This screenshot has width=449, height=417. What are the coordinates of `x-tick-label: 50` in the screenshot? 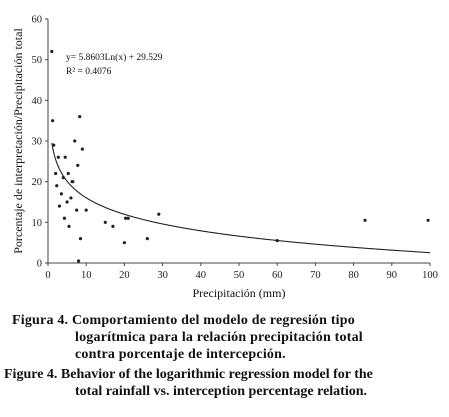 It's located at (239, 275).